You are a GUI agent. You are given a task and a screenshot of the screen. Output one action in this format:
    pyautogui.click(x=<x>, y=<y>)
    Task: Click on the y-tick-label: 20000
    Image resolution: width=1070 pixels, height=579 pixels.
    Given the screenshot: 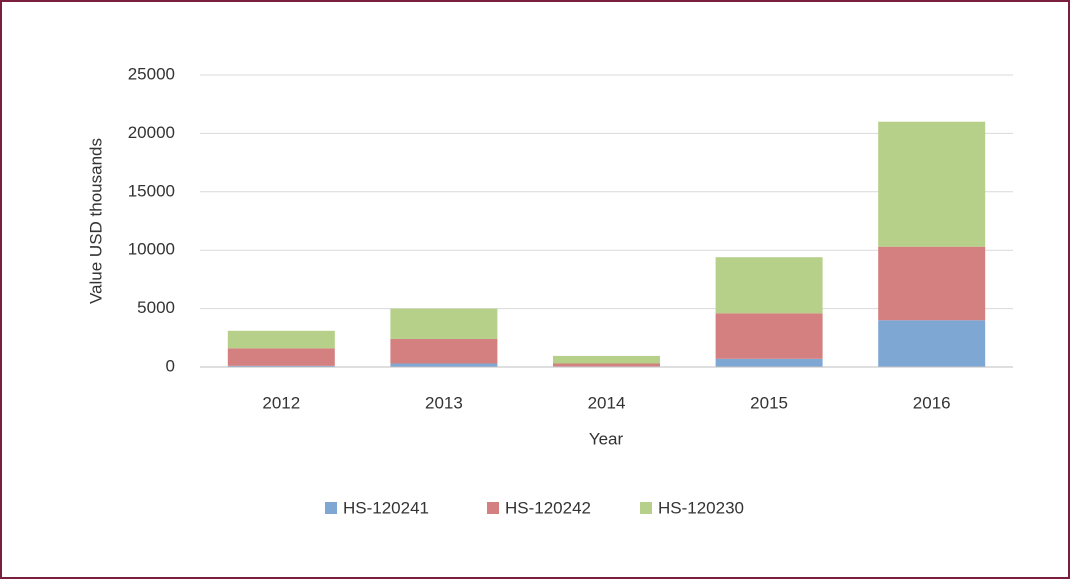 What is the action you would take?
    pyautogui.click(x=151, y=132)
    